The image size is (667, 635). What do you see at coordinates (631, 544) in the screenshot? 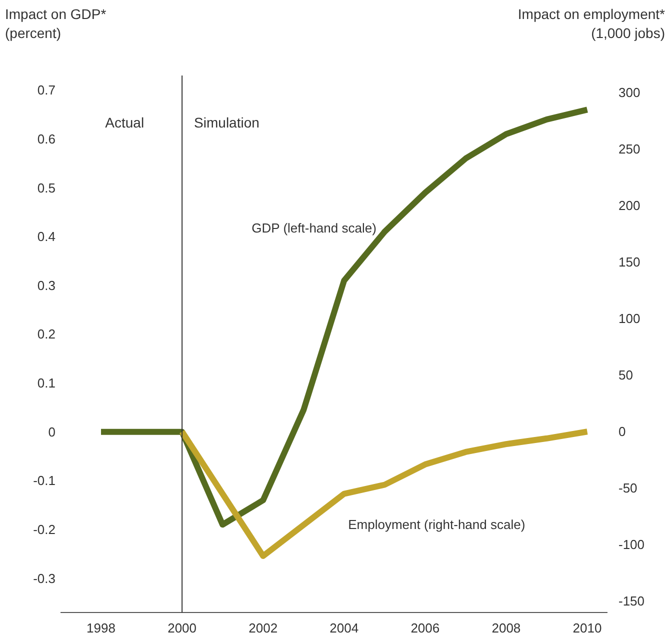
I see `y2-tick-label: -100` at bounding box center [631, 544].